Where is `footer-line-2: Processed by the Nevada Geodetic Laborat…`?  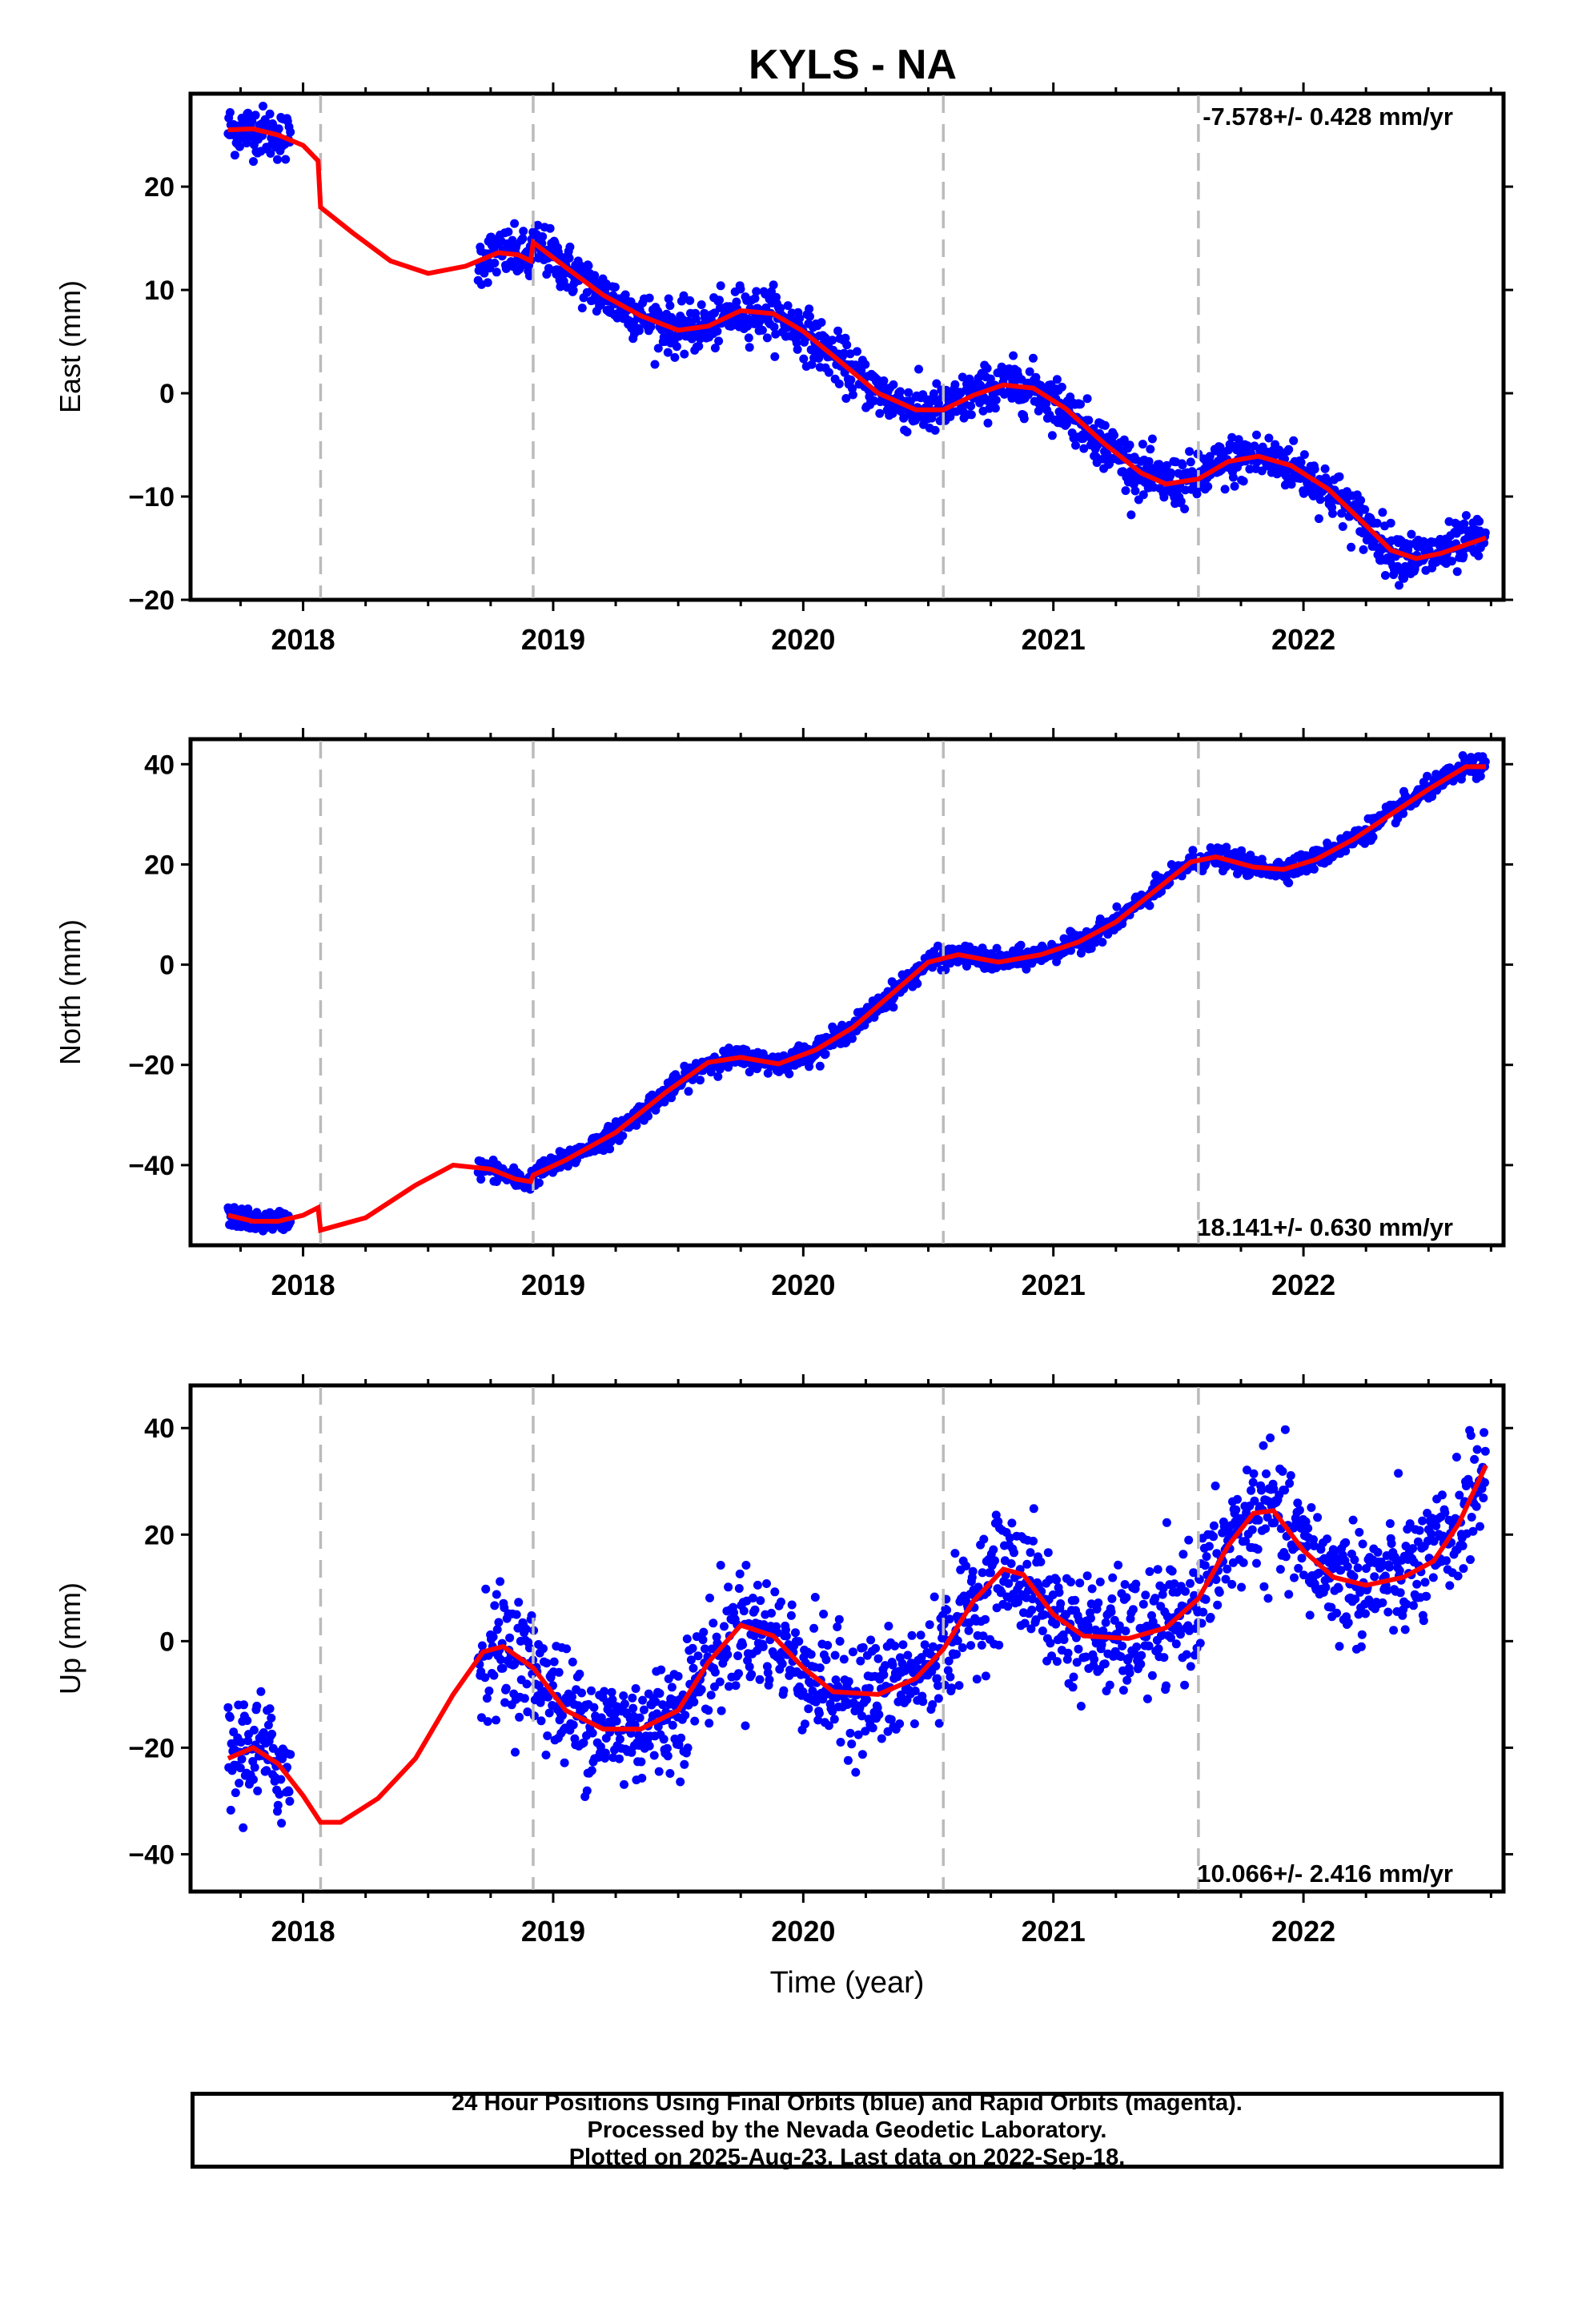
footer-line-2: Processed by the Nevada Geodetic Laborat… is located at coordinates (847, 2130).